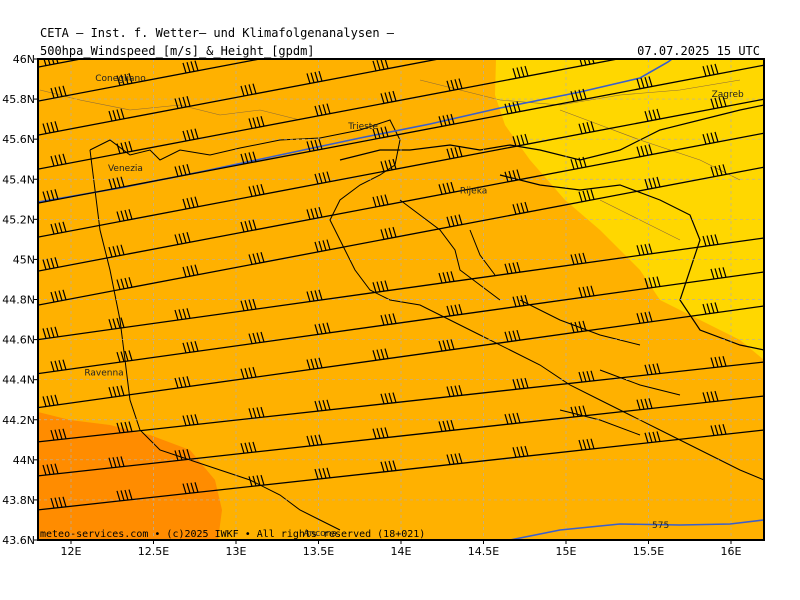 Image resolution: width=800 pixels, height=600 pixels. What do you see at coordinates (24, 59) in the screenshot?
I see `y-tick-label: 46N` at bounding box center [24, 59].